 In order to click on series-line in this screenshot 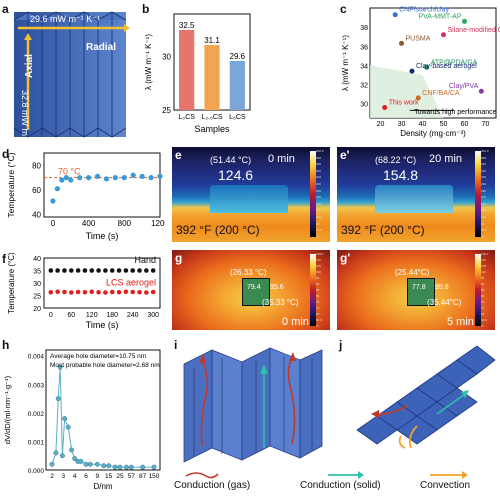, I will do `click(102, 417)`.